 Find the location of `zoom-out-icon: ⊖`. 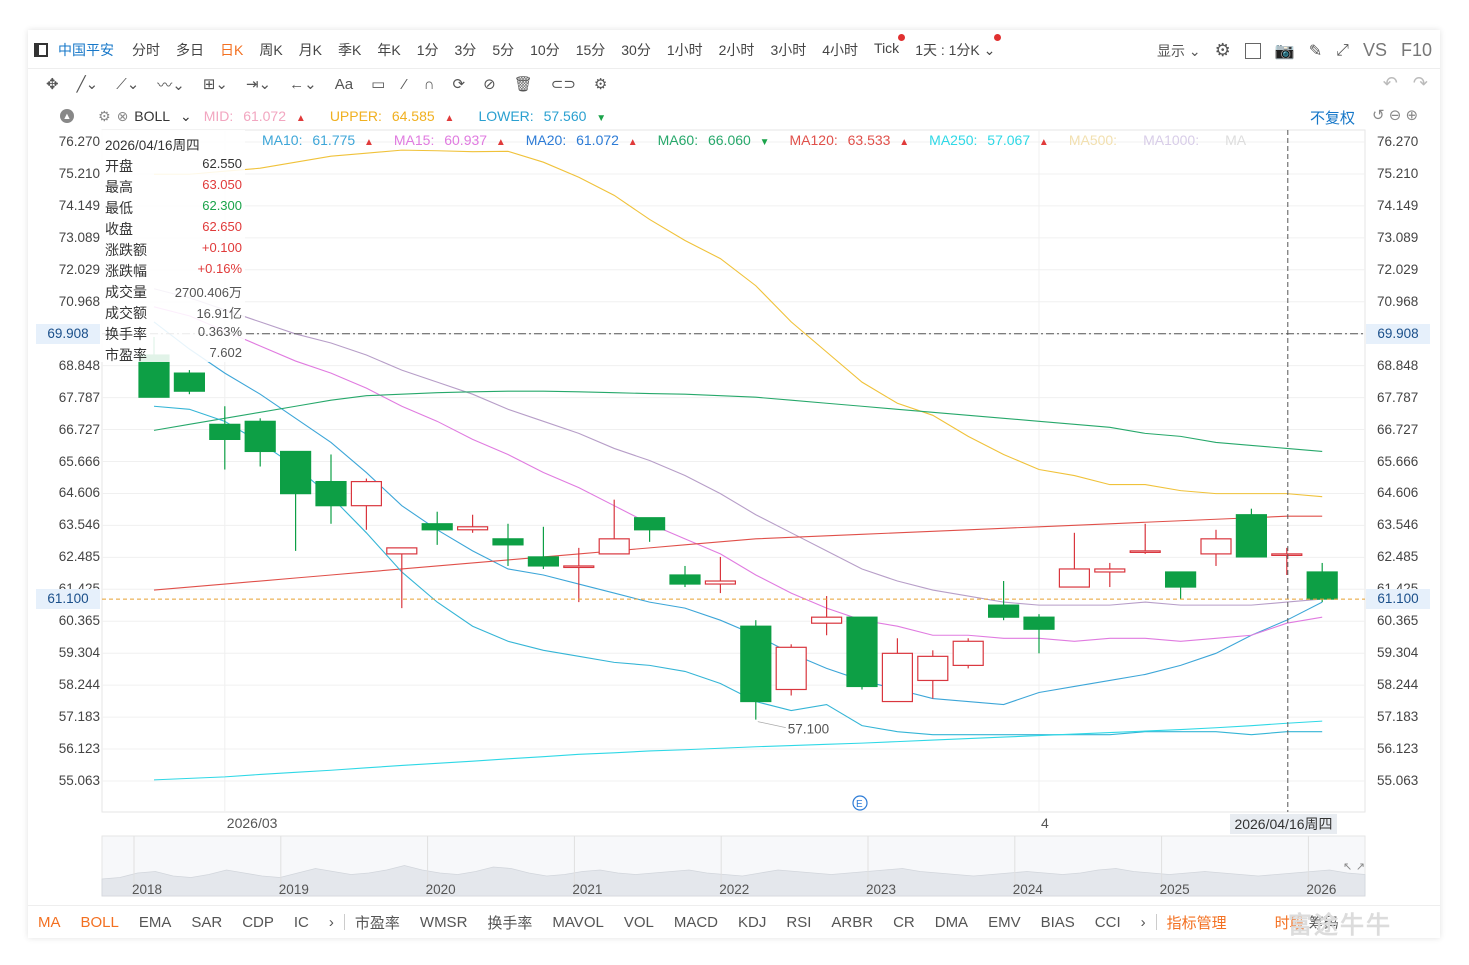

zoom-out-icon: ⊖ is located at coordinates (1395, 115).